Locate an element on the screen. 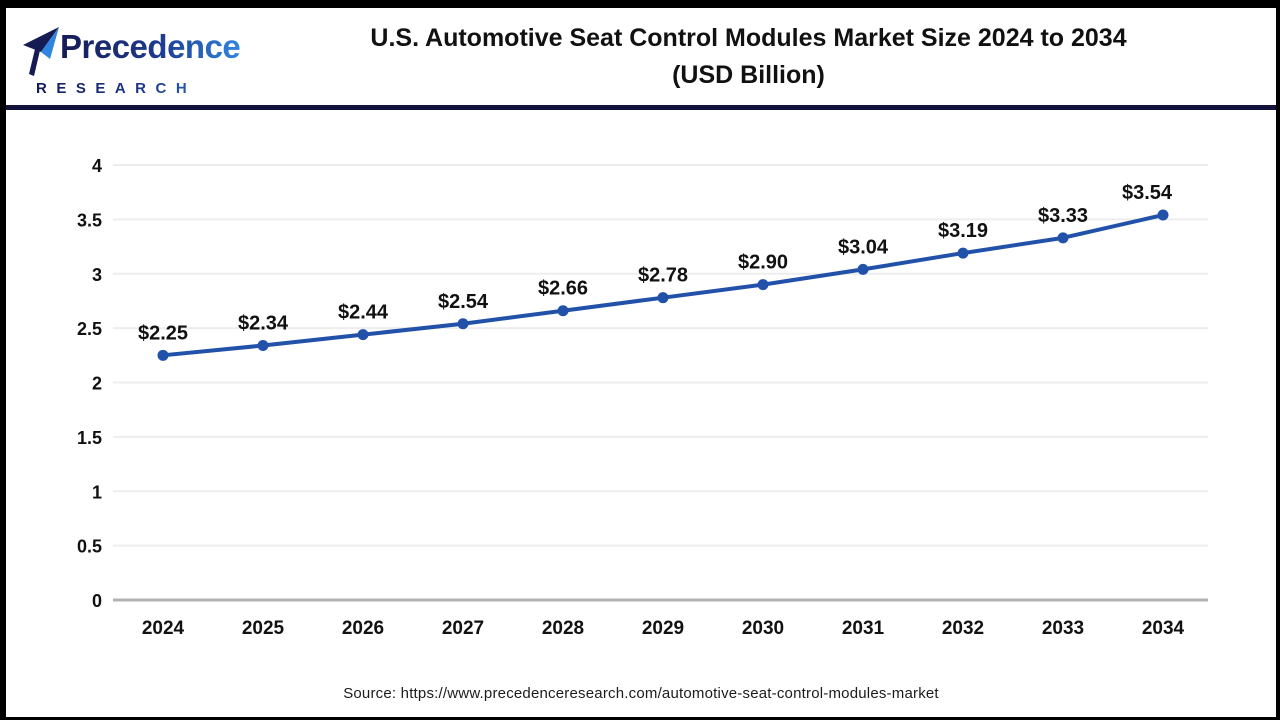  x-tick-label: 2025 is located at coordinates (263, 628).